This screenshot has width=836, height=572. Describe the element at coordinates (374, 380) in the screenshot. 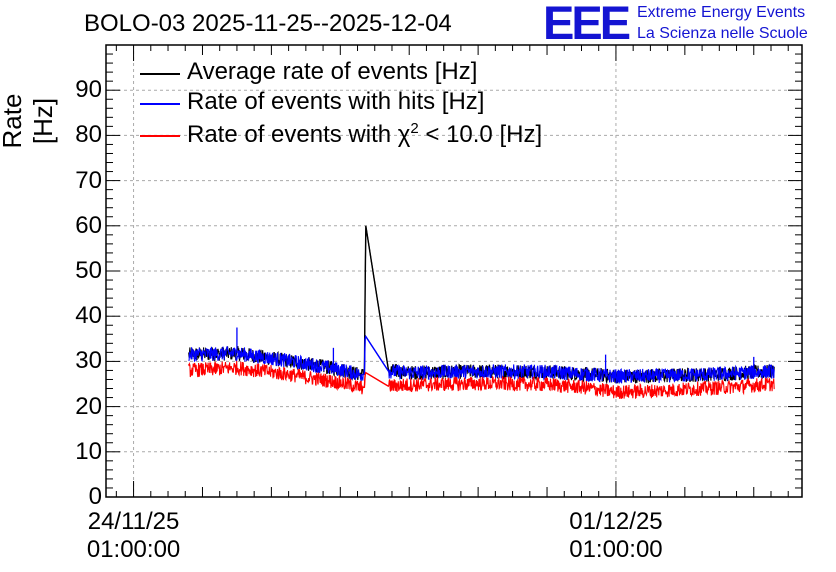

I see `series-spike-chi2` at that location.